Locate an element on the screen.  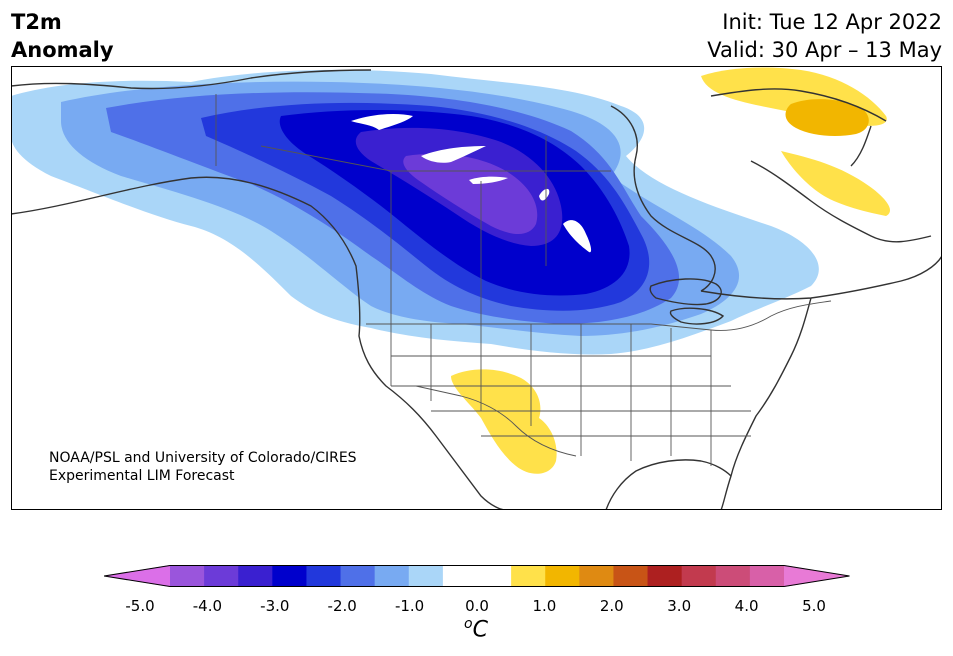
colorbar is located at coordinates (477, 576).